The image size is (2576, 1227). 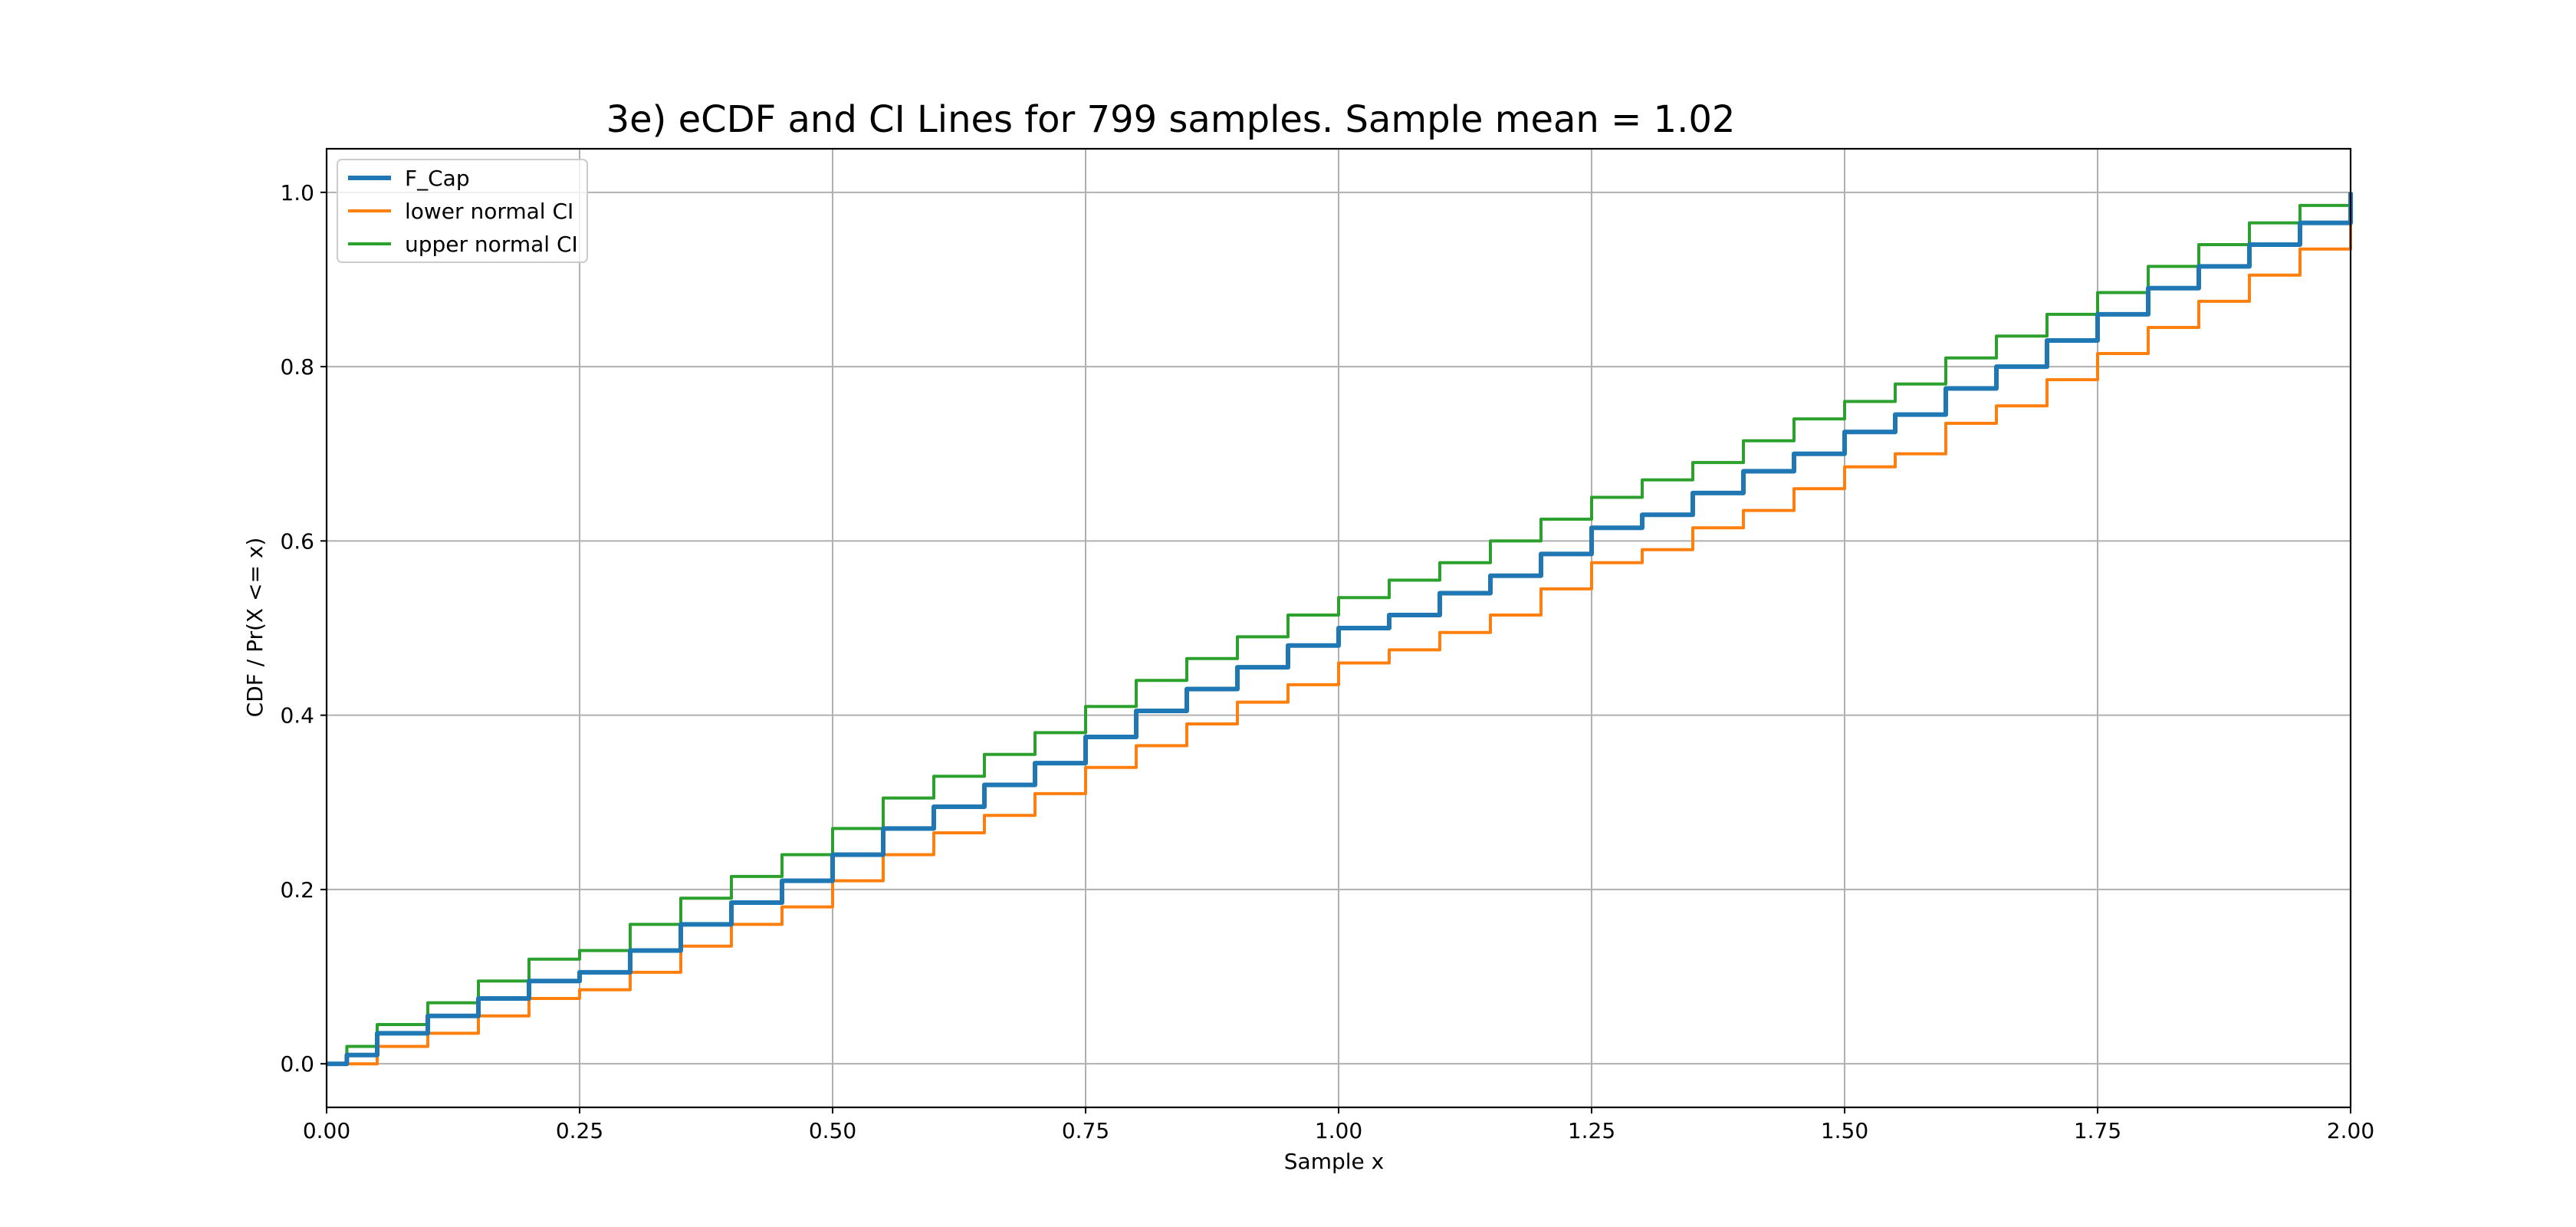 I want to click on y-tick-label: 0.4, so click(x=297, y=716).